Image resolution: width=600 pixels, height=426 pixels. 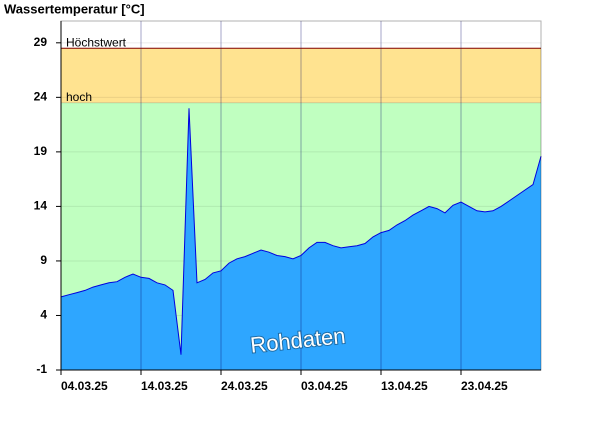 What do you see at coordinates (41, 97) in the screenshot?
I see `y-tick-label: 24` at bounding box center [41, 97].